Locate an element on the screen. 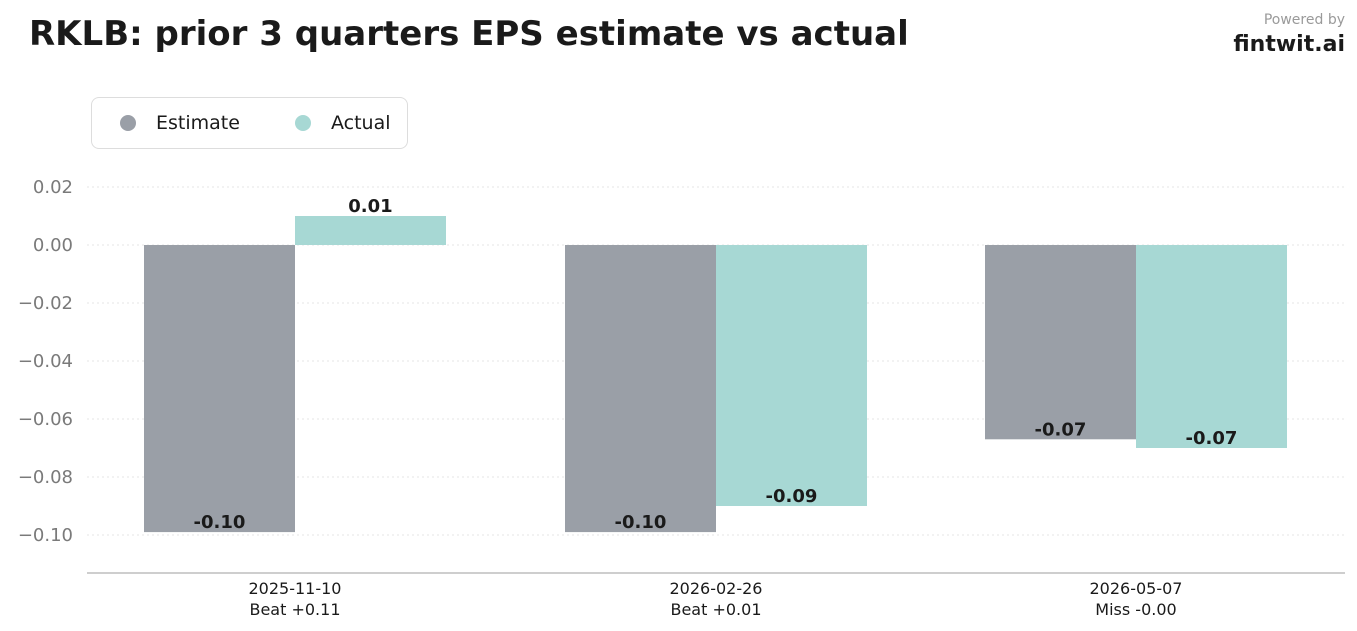  legend-swatch-actual is located at coordinates (303, 123).